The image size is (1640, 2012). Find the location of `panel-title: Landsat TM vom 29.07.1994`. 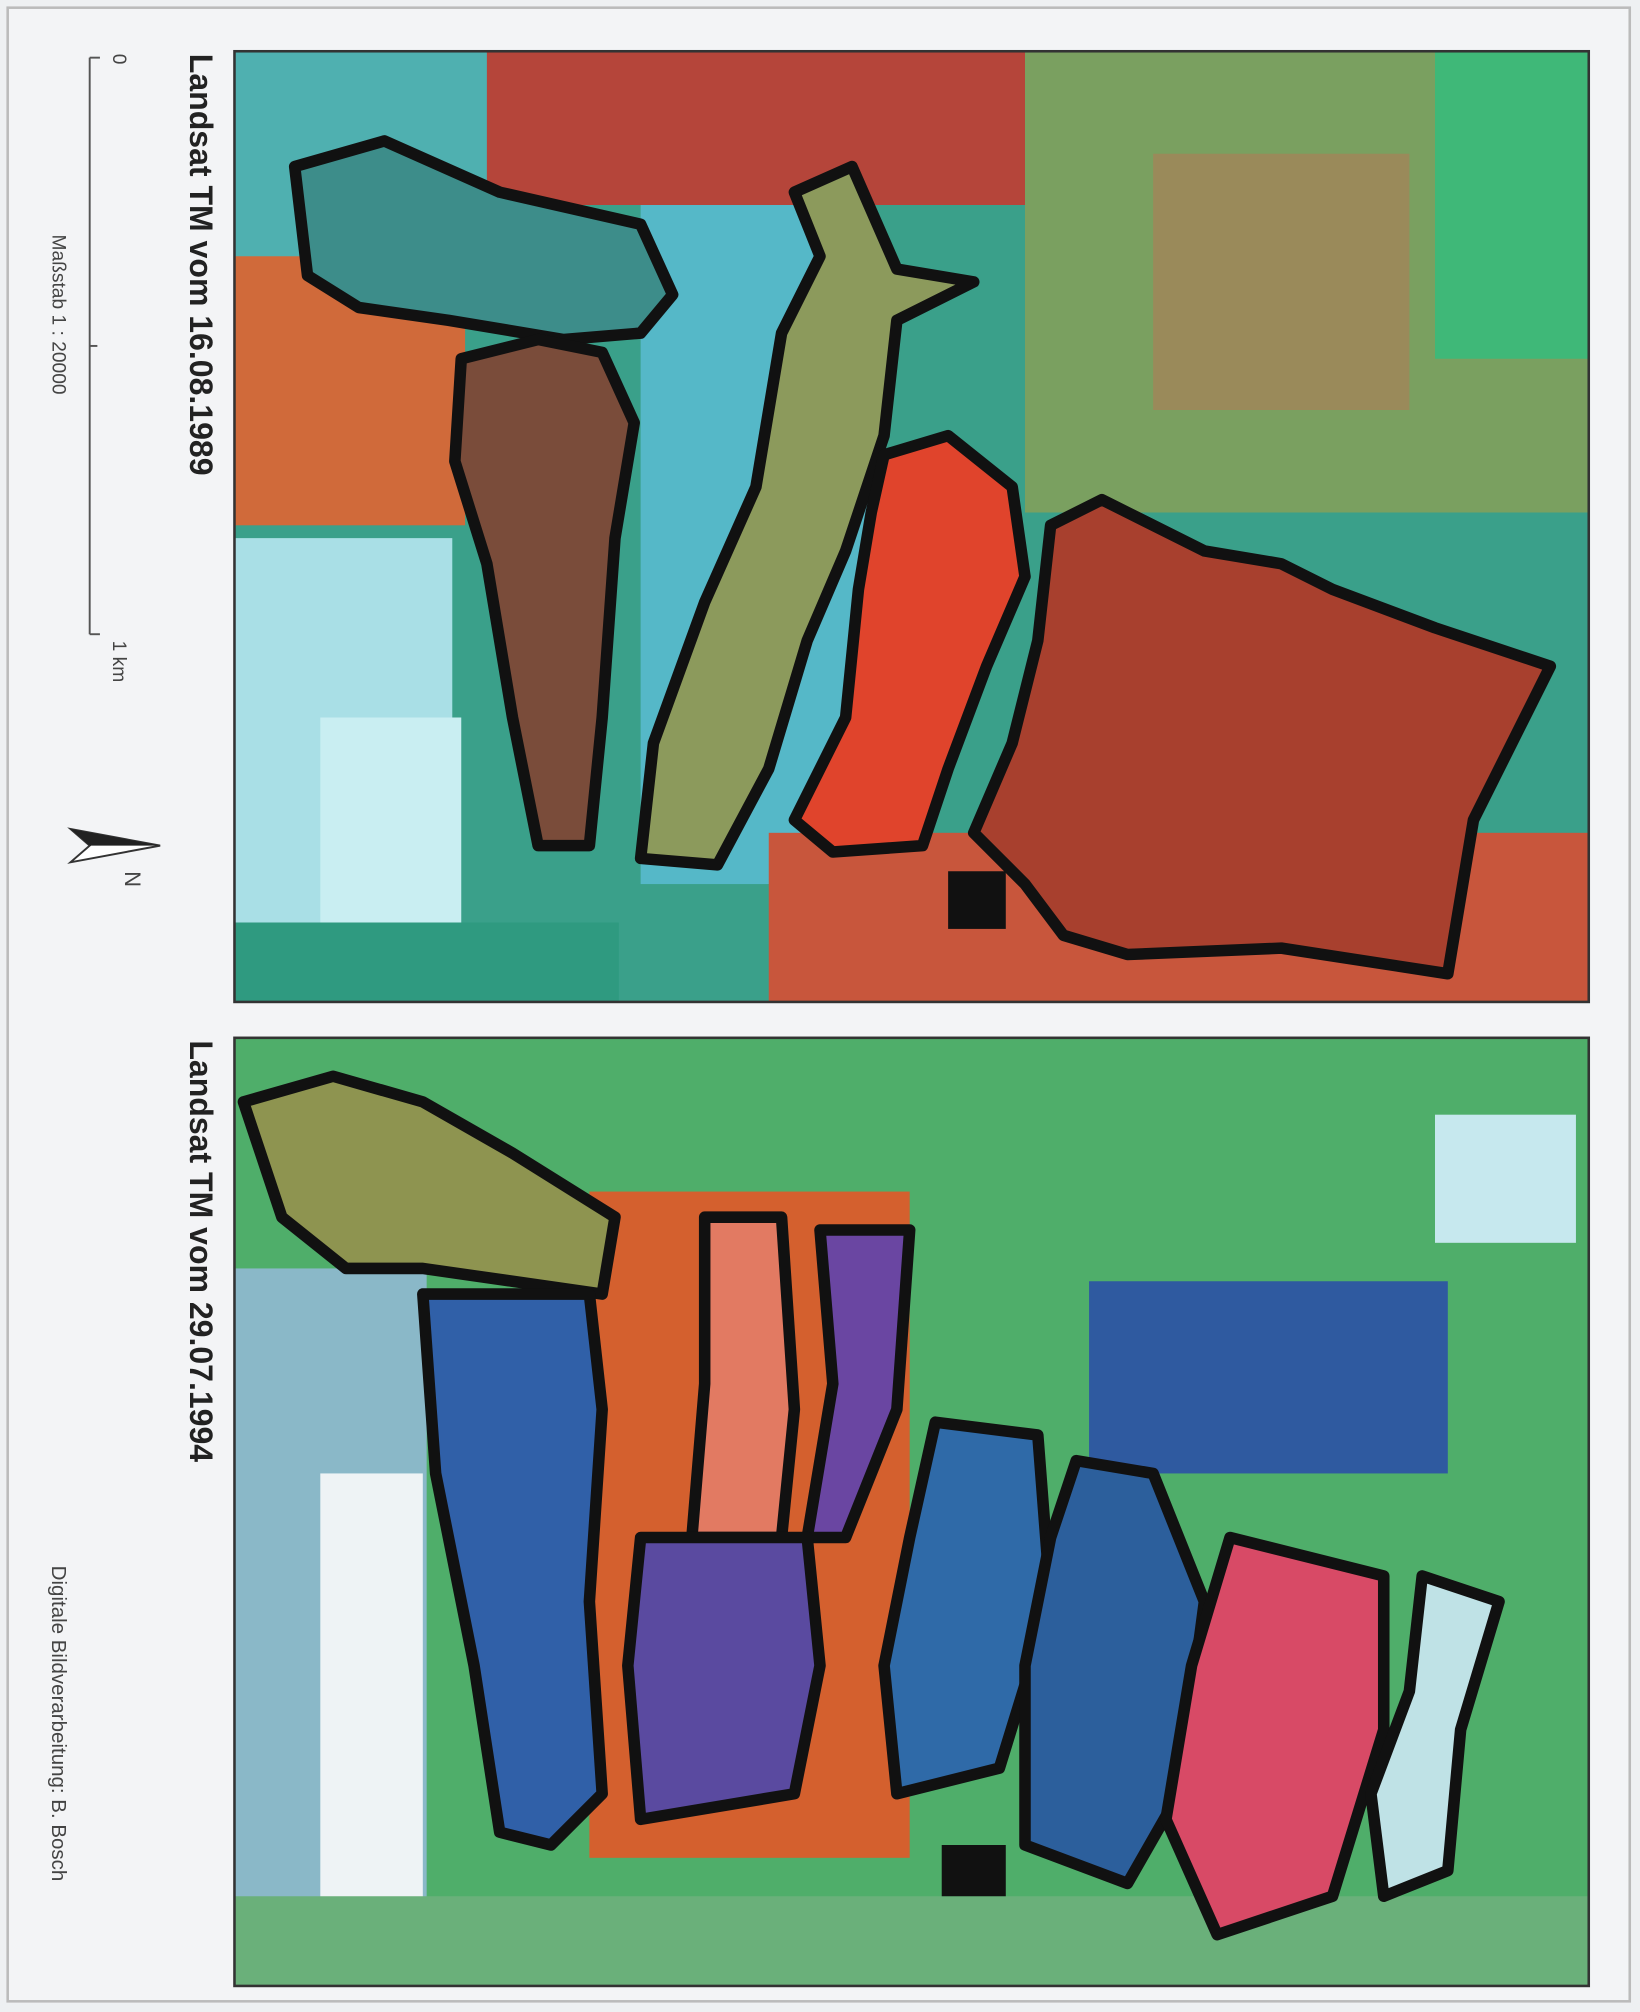

panel-title: Landsat TM vom 29.07.1994 is located at coordinates (201, 1251).